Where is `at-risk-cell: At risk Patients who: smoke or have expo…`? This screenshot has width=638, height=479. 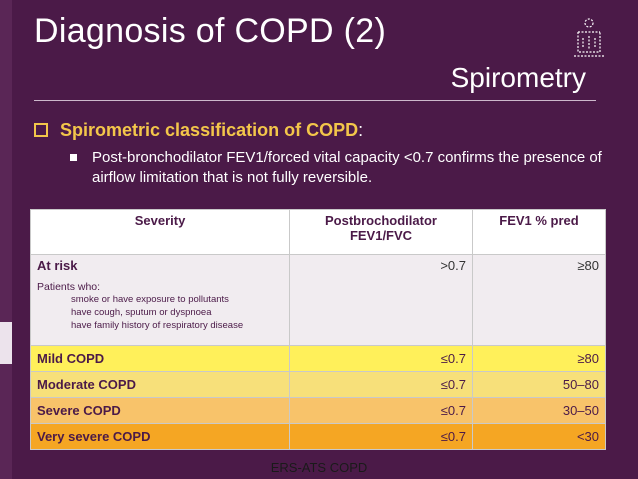 at-risk-cell: At risk Patients who: smoke or have expo… is located at coordinates (160, 300).